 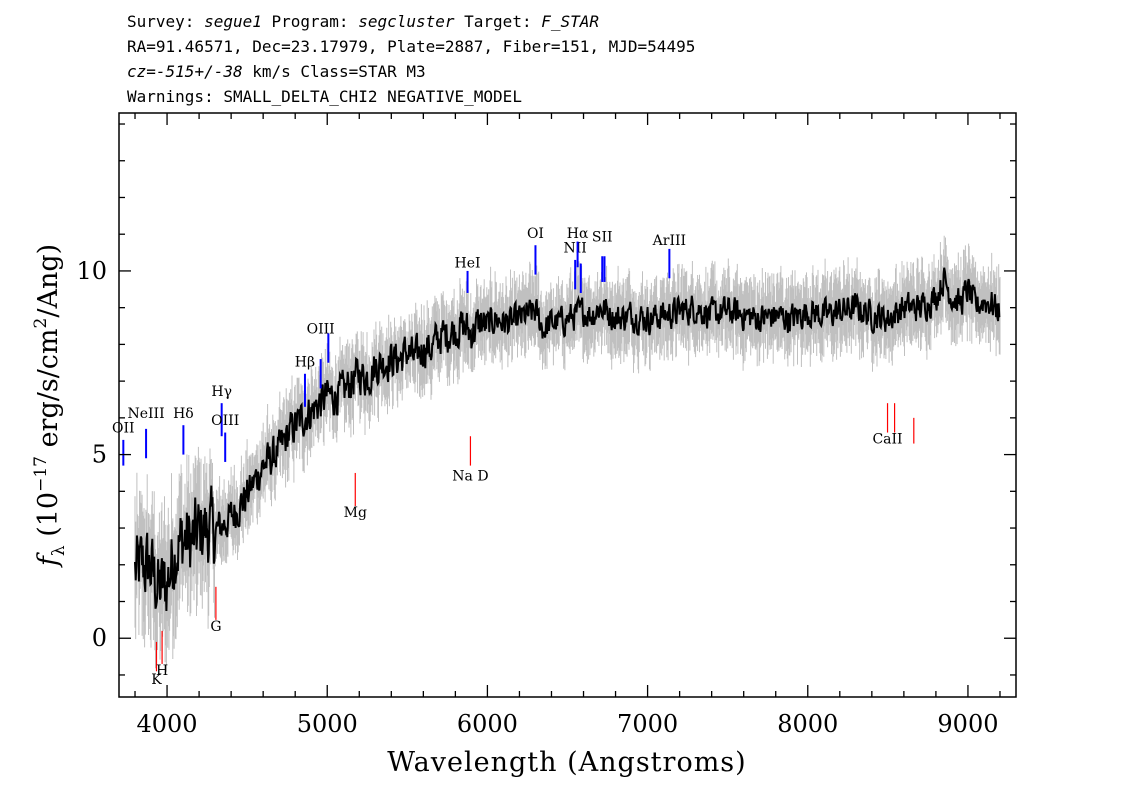 What do you see at coordinates (487, 724) in the screenshot?
I see `x-tick-label: 6000` at bounding box center [487, 724].